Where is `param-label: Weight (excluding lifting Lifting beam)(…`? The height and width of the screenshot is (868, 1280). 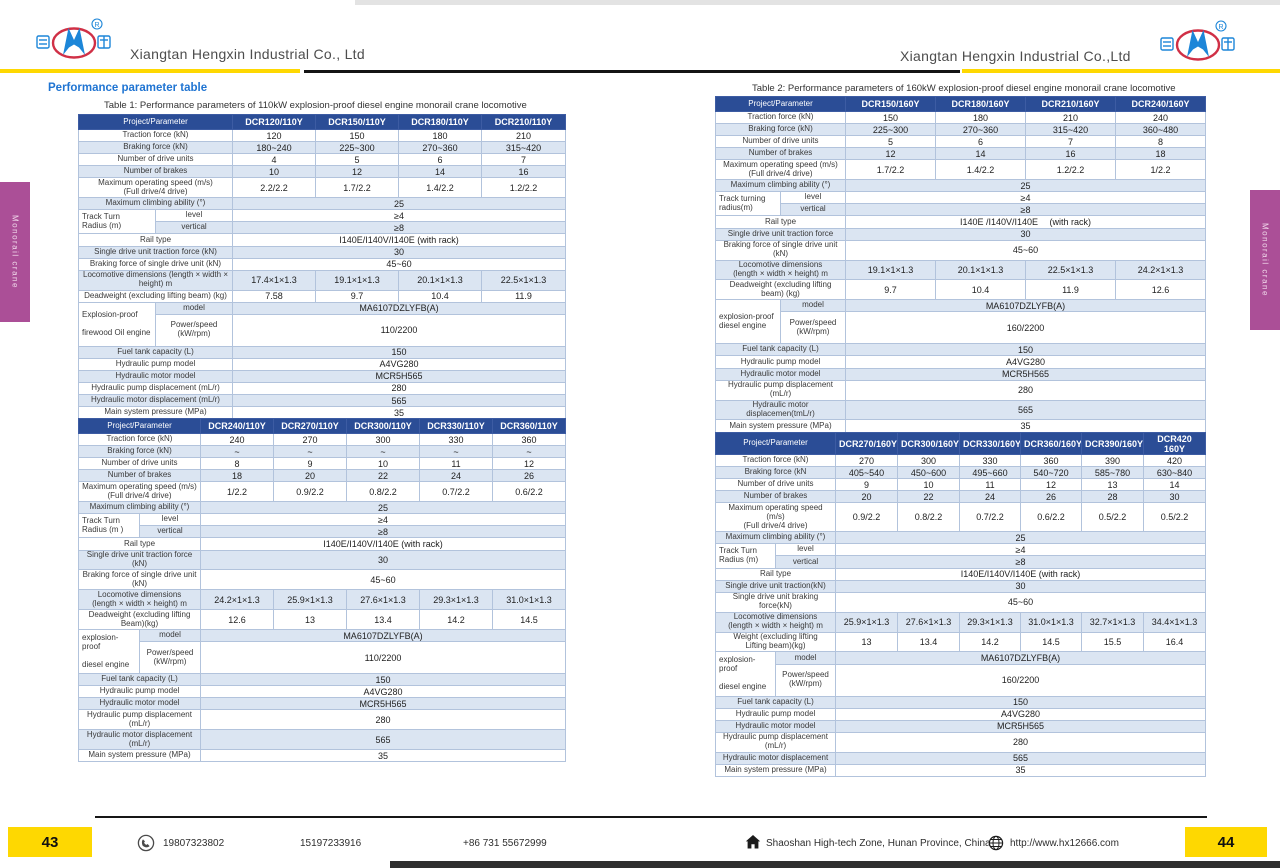
param-label: Weight (excluding lifting Lifting beam)(… is located at coordinates (775, 642).